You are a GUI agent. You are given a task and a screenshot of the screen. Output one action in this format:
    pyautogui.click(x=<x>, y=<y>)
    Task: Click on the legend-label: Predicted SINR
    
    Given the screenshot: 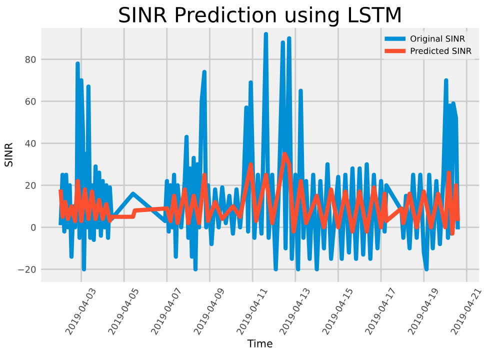 What is the action you would take?
    pyautogui.click(x=441, y=51)
    